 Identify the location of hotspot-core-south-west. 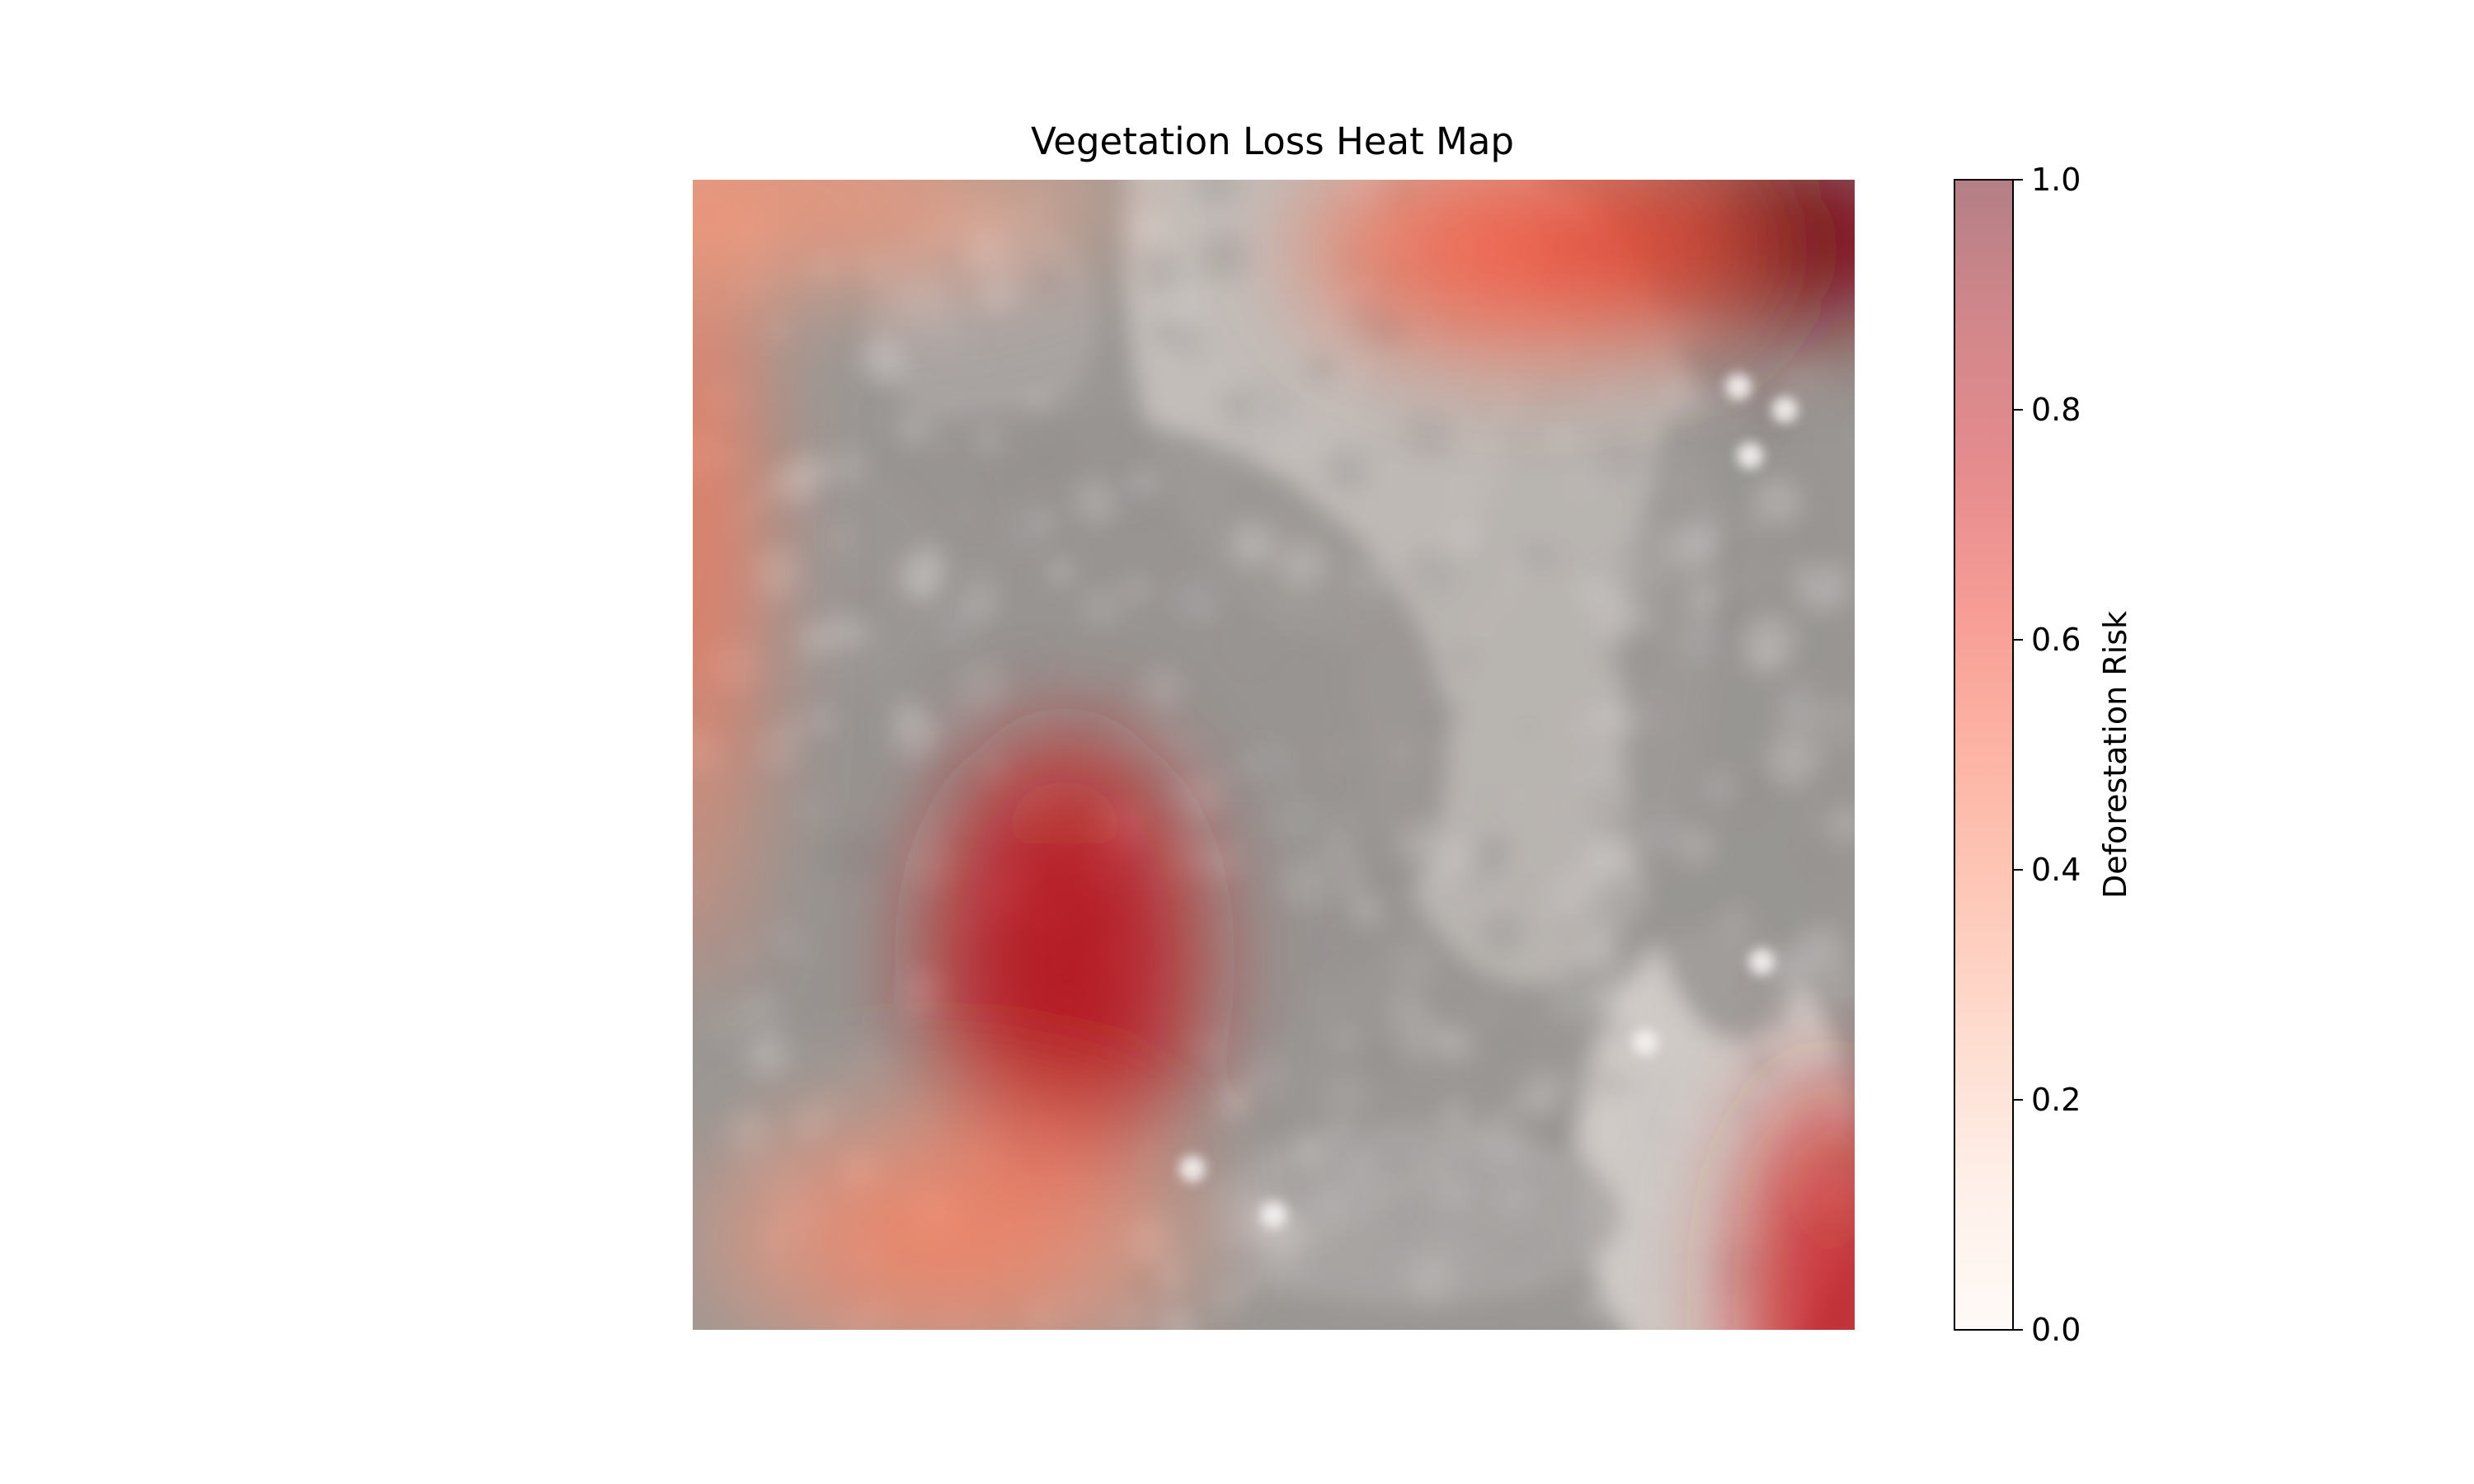
(1064, 962).